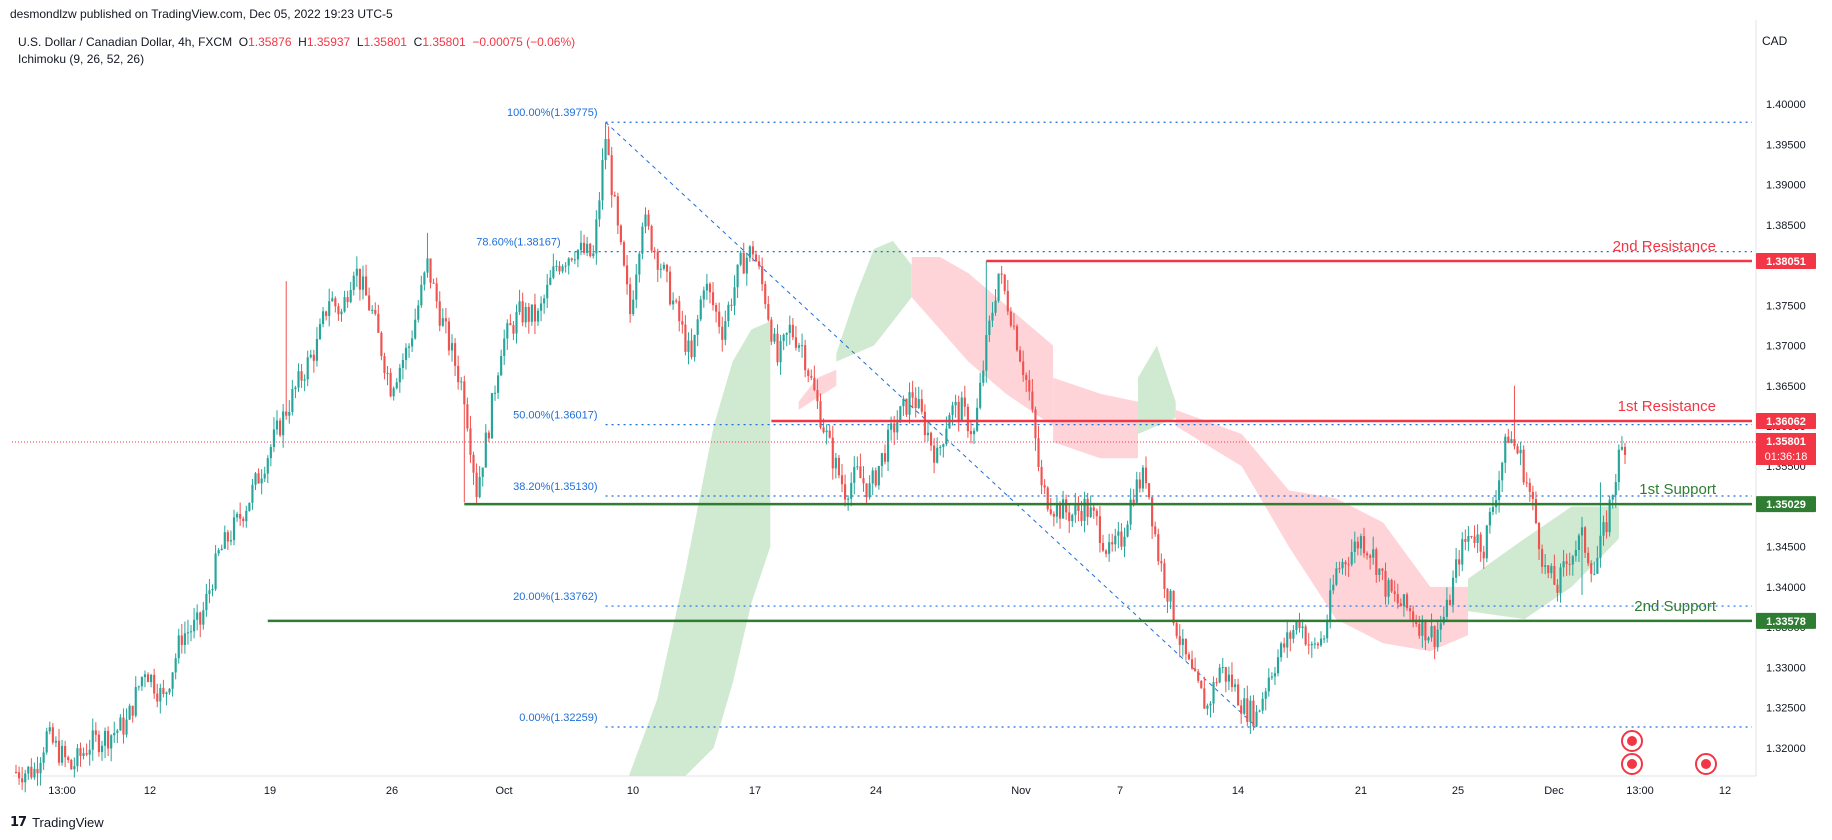 This screenshot has height=840, width=1832. I want to click on indicator-label: Ichimoku (9, 26, 52, 26), so click(81, 59).